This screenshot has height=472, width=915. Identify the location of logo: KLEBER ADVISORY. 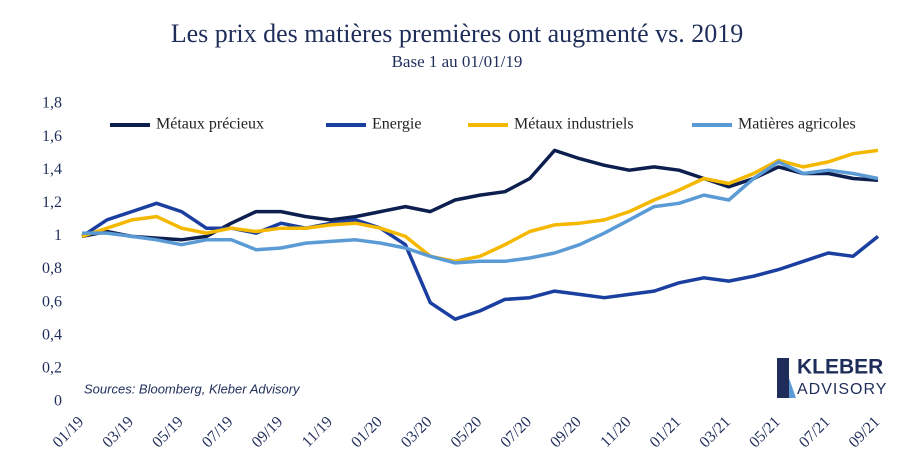
(832, 377).